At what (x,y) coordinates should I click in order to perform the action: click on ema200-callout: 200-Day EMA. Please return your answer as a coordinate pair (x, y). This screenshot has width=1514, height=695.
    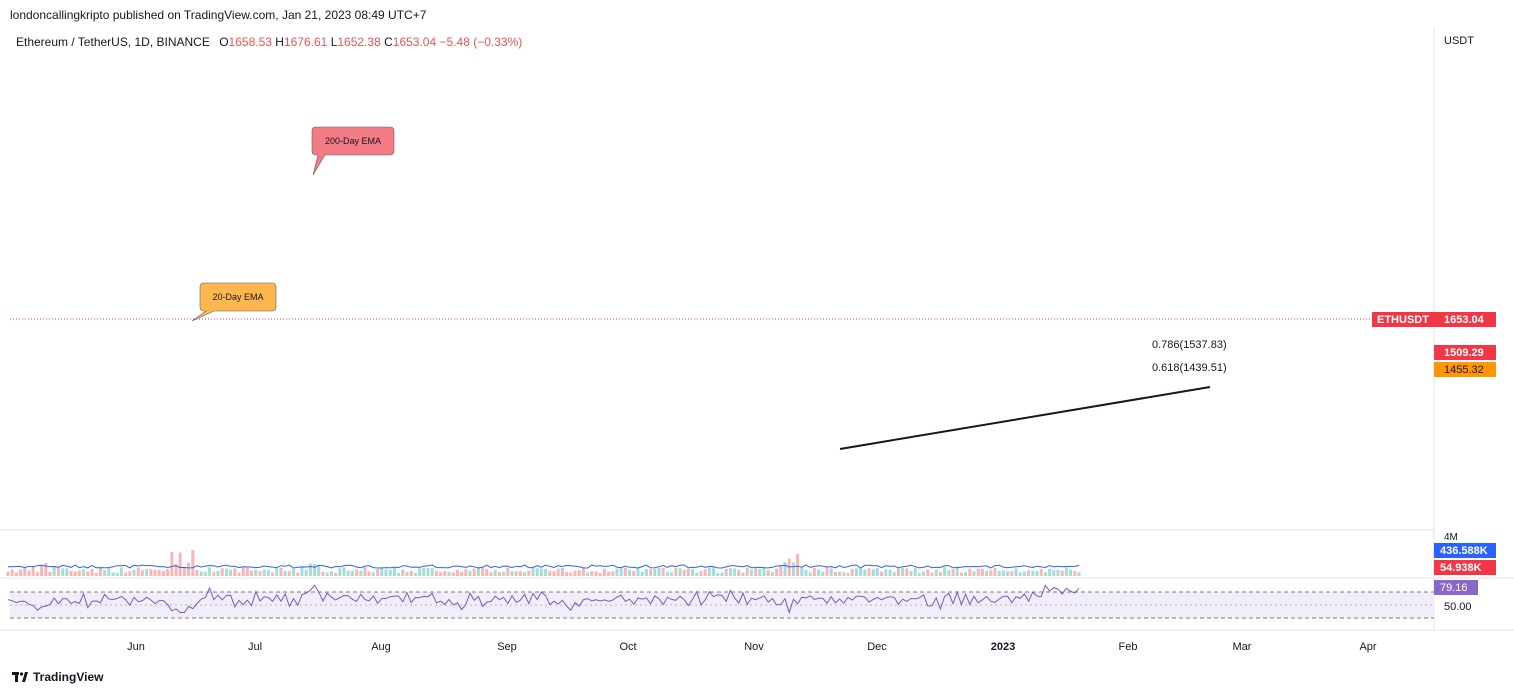
    Looking at the image, I should click on (353, 151).